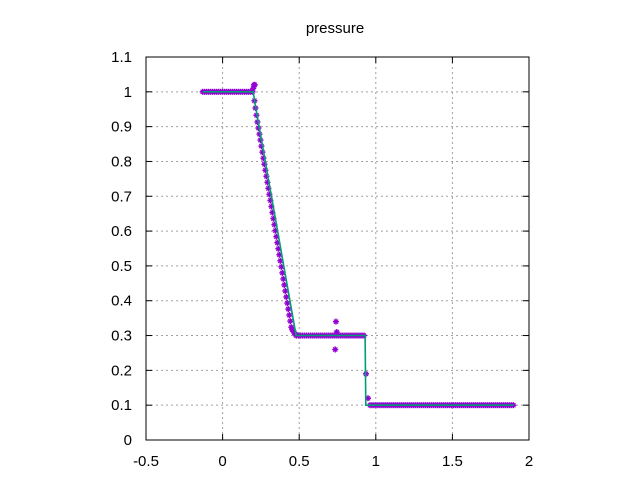  I want to click on chart-title: pressure, so click(335, 28).